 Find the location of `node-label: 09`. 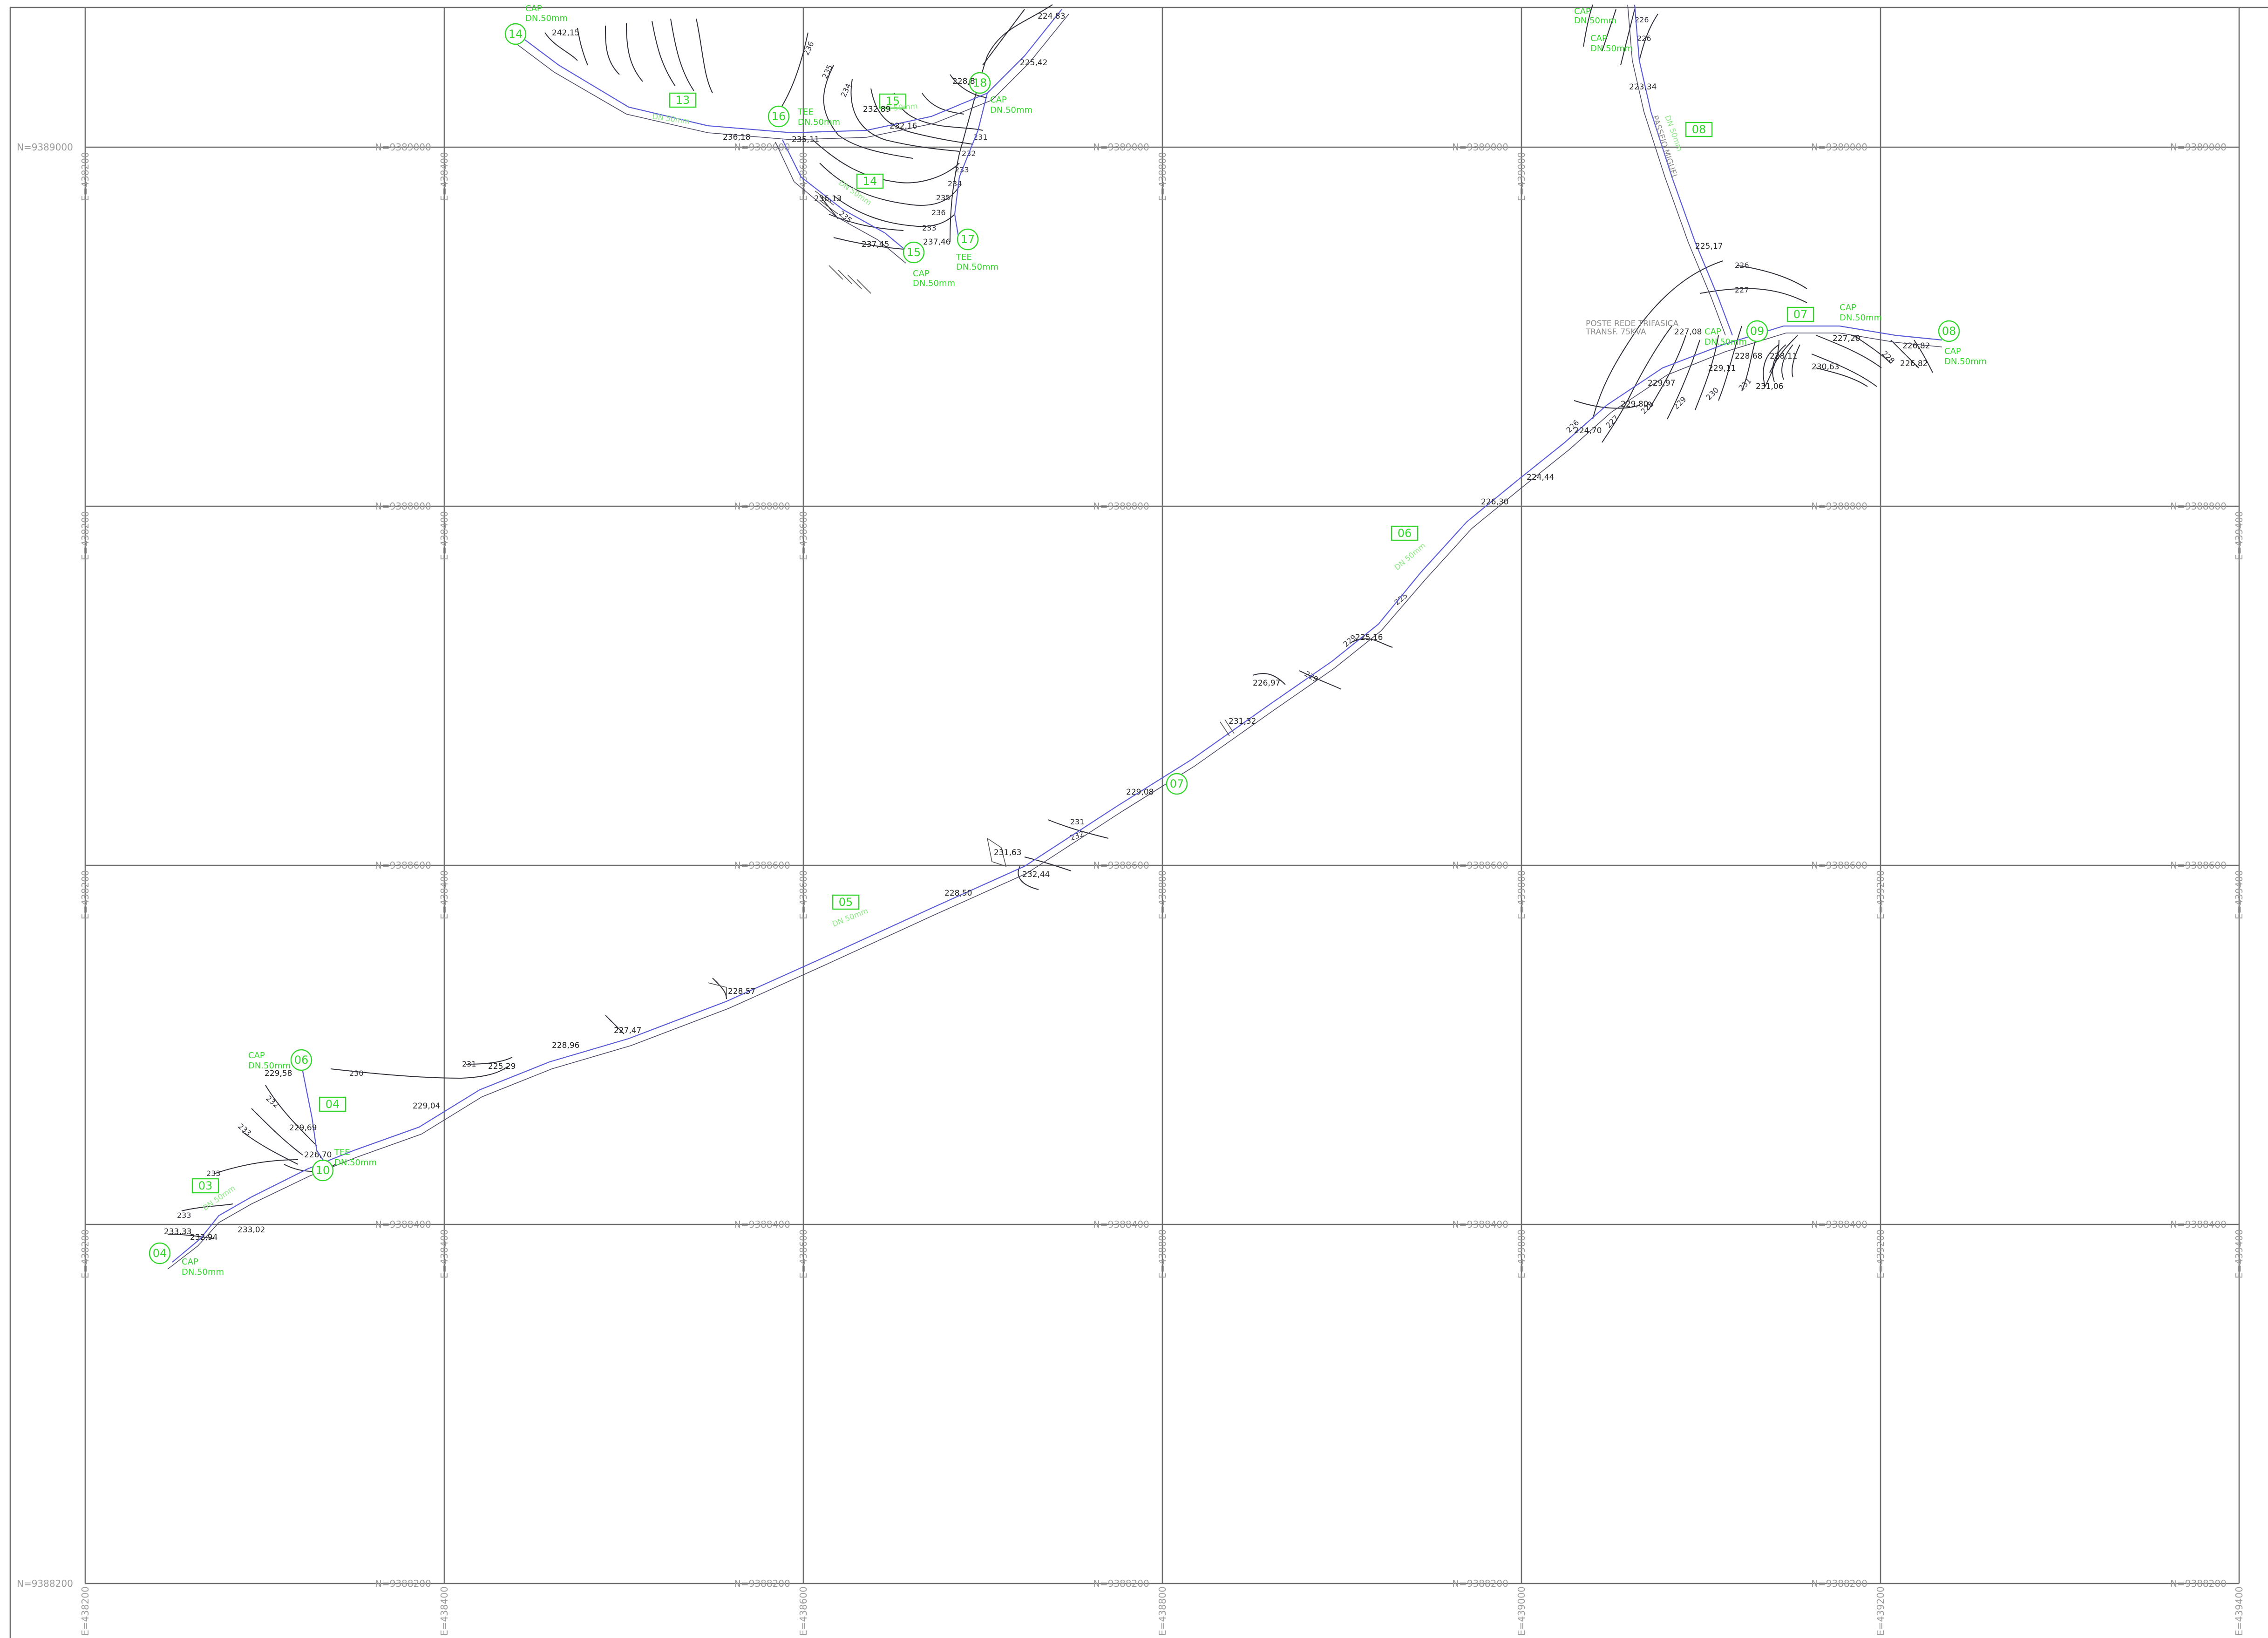

node-label: 09 is located at coordinates (1757, 331).